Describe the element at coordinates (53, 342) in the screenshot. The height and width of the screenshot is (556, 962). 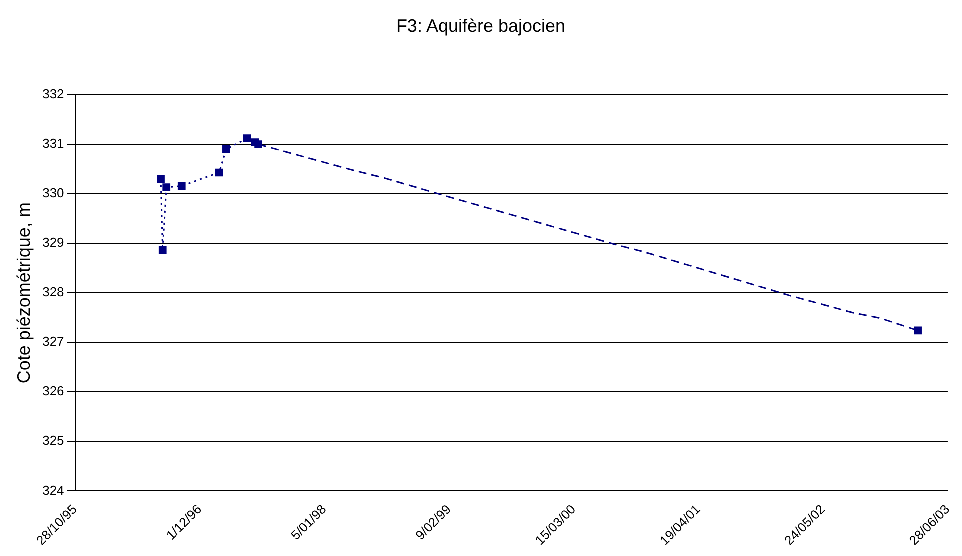
I see `y-tick-label: 327` at that location.